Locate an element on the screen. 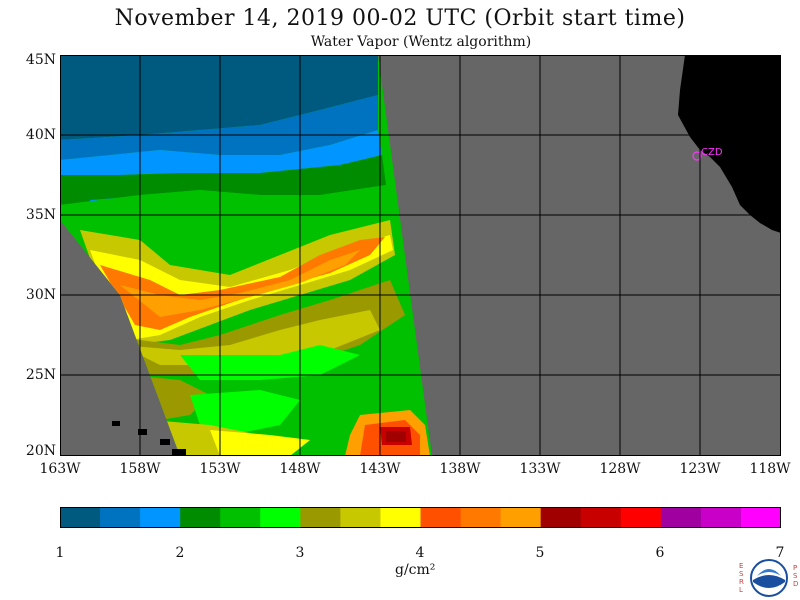 The height and width of the screenshot is (600, 800). colorbar-tick-4: 4 is located at coordinates (420, 553).